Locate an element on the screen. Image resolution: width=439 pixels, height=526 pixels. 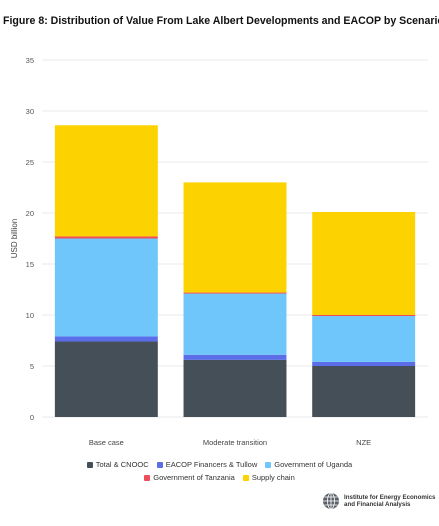
legend-item: Total & CNOOC is located at coordinates (117, 464).